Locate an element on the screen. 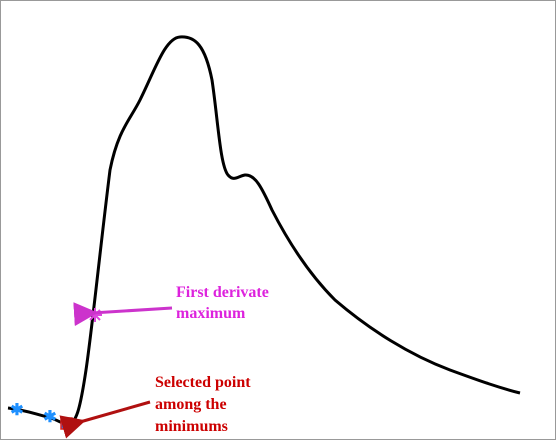  annotation: maximum is located at coordinates (211, 313).